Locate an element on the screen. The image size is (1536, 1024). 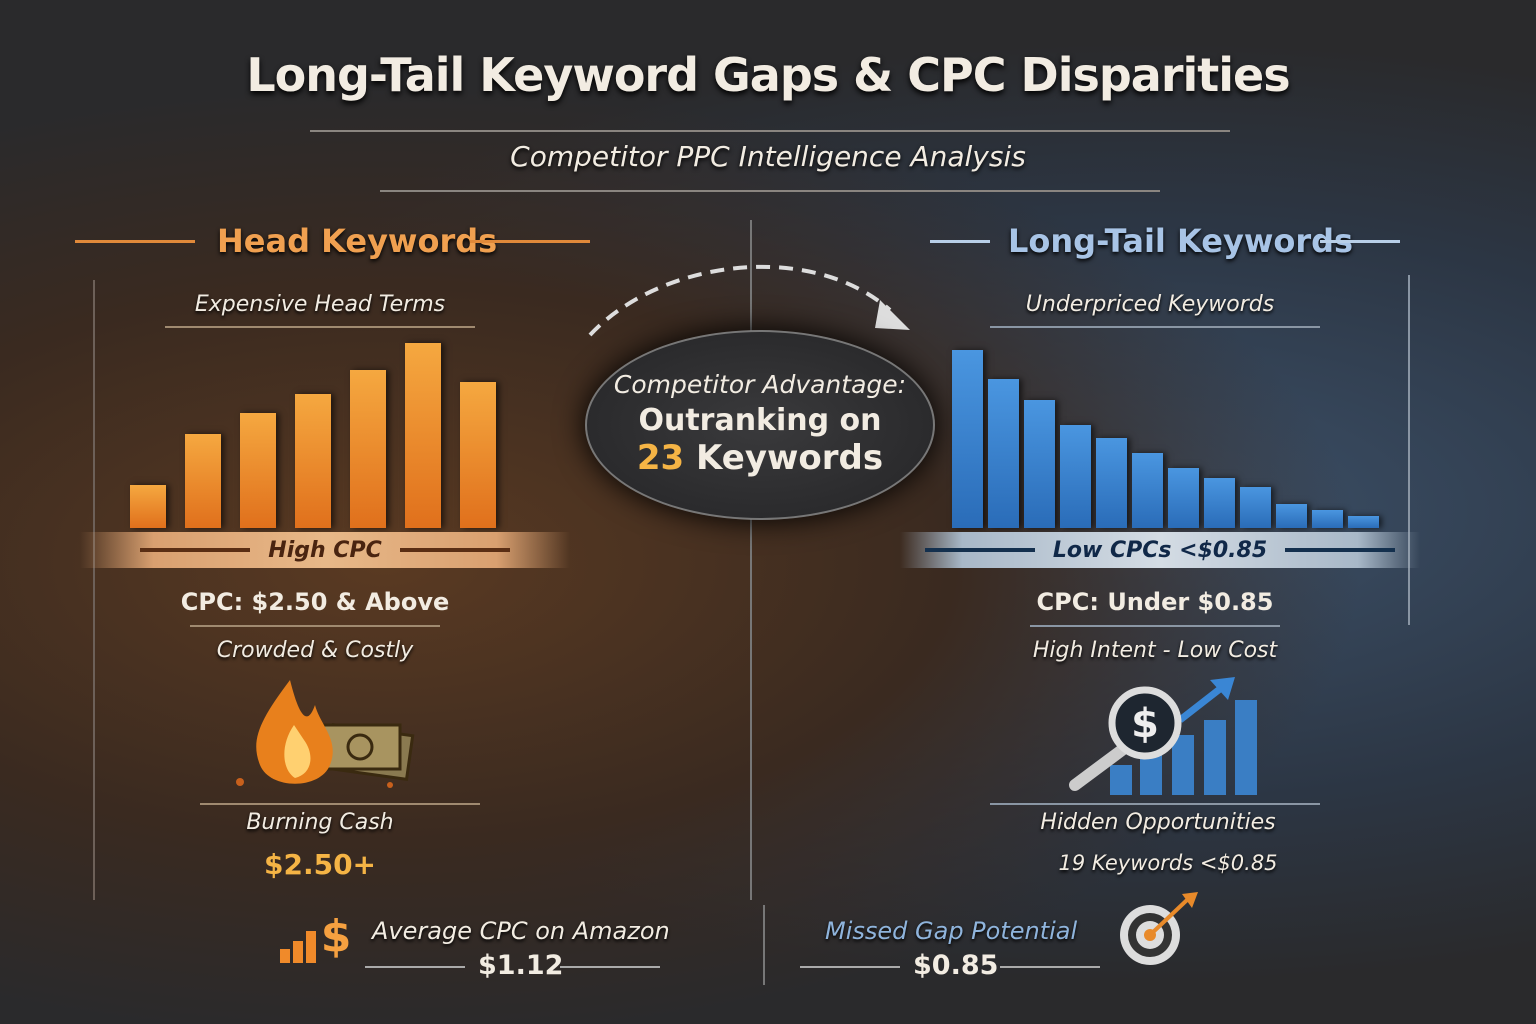
left-desc: Crowded & Costly is located at coordinates (315, 650).